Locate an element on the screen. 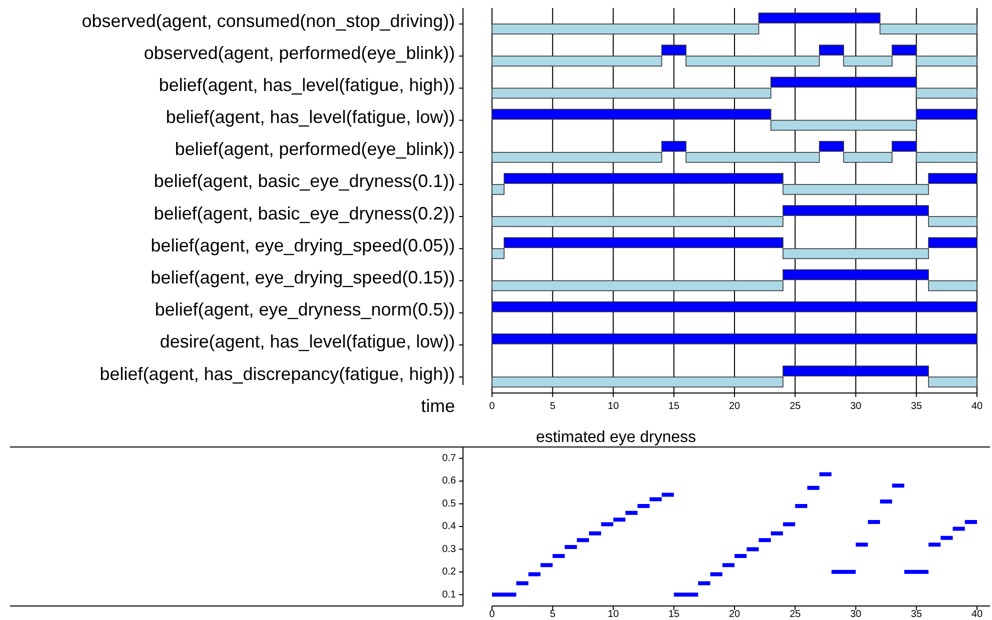  y-tick-label: observed(agent, performed(eye_blink)) is located at coordinates (299, 52).